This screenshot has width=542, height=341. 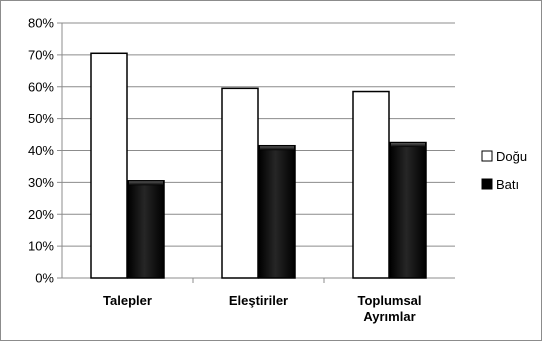 I want to click on bar-doğu-0, so click(x=109, y=165).